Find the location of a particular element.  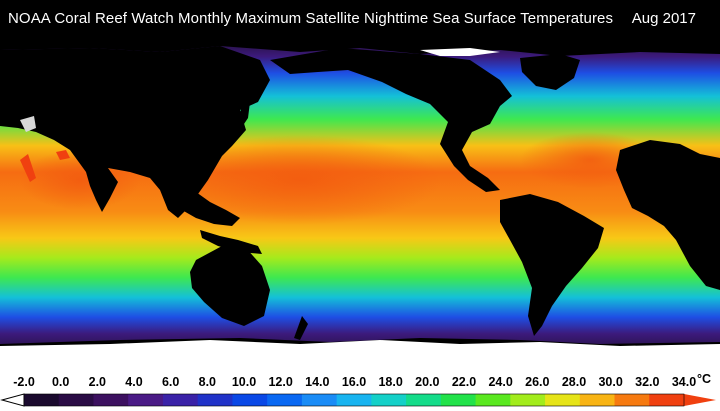

land-north-top is located at coordinates (360, 48).